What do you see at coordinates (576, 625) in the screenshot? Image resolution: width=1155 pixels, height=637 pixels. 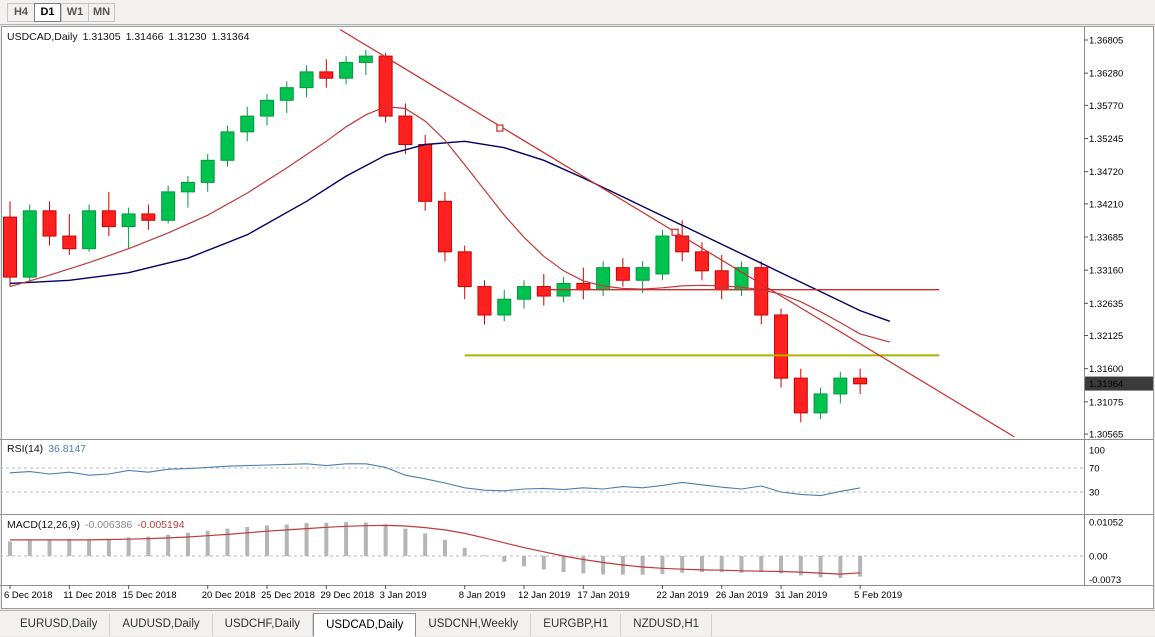 I see `chart-tab-eurgbp-h1: EURGBP,H1` at bounding box center [576, 625].